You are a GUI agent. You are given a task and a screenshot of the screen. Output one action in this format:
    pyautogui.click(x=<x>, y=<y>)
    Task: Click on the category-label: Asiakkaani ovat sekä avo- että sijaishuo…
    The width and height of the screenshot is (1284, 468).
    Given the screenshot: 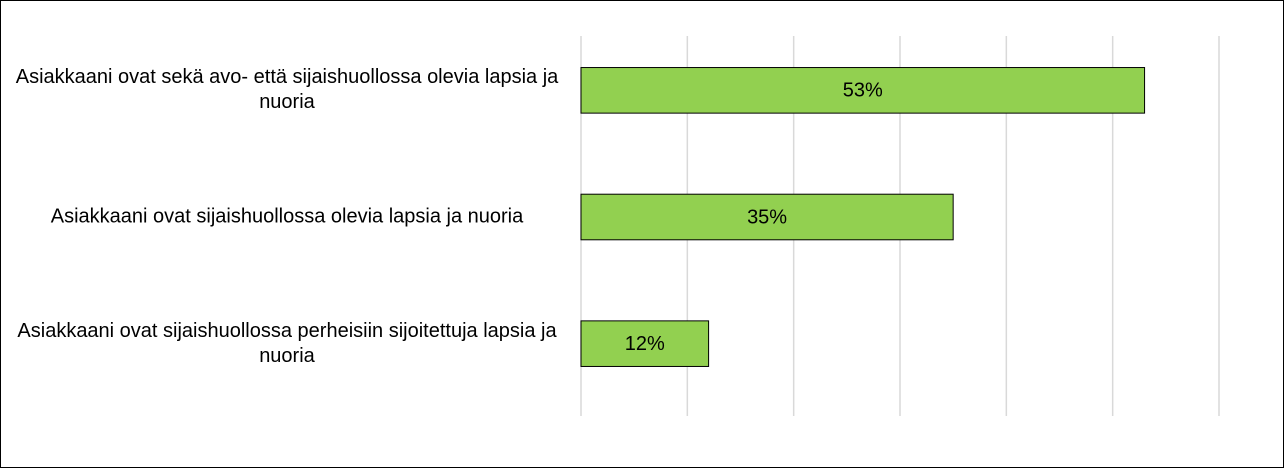 What is the action you would take?
    pyautogui.click(x=287, y=90)
    